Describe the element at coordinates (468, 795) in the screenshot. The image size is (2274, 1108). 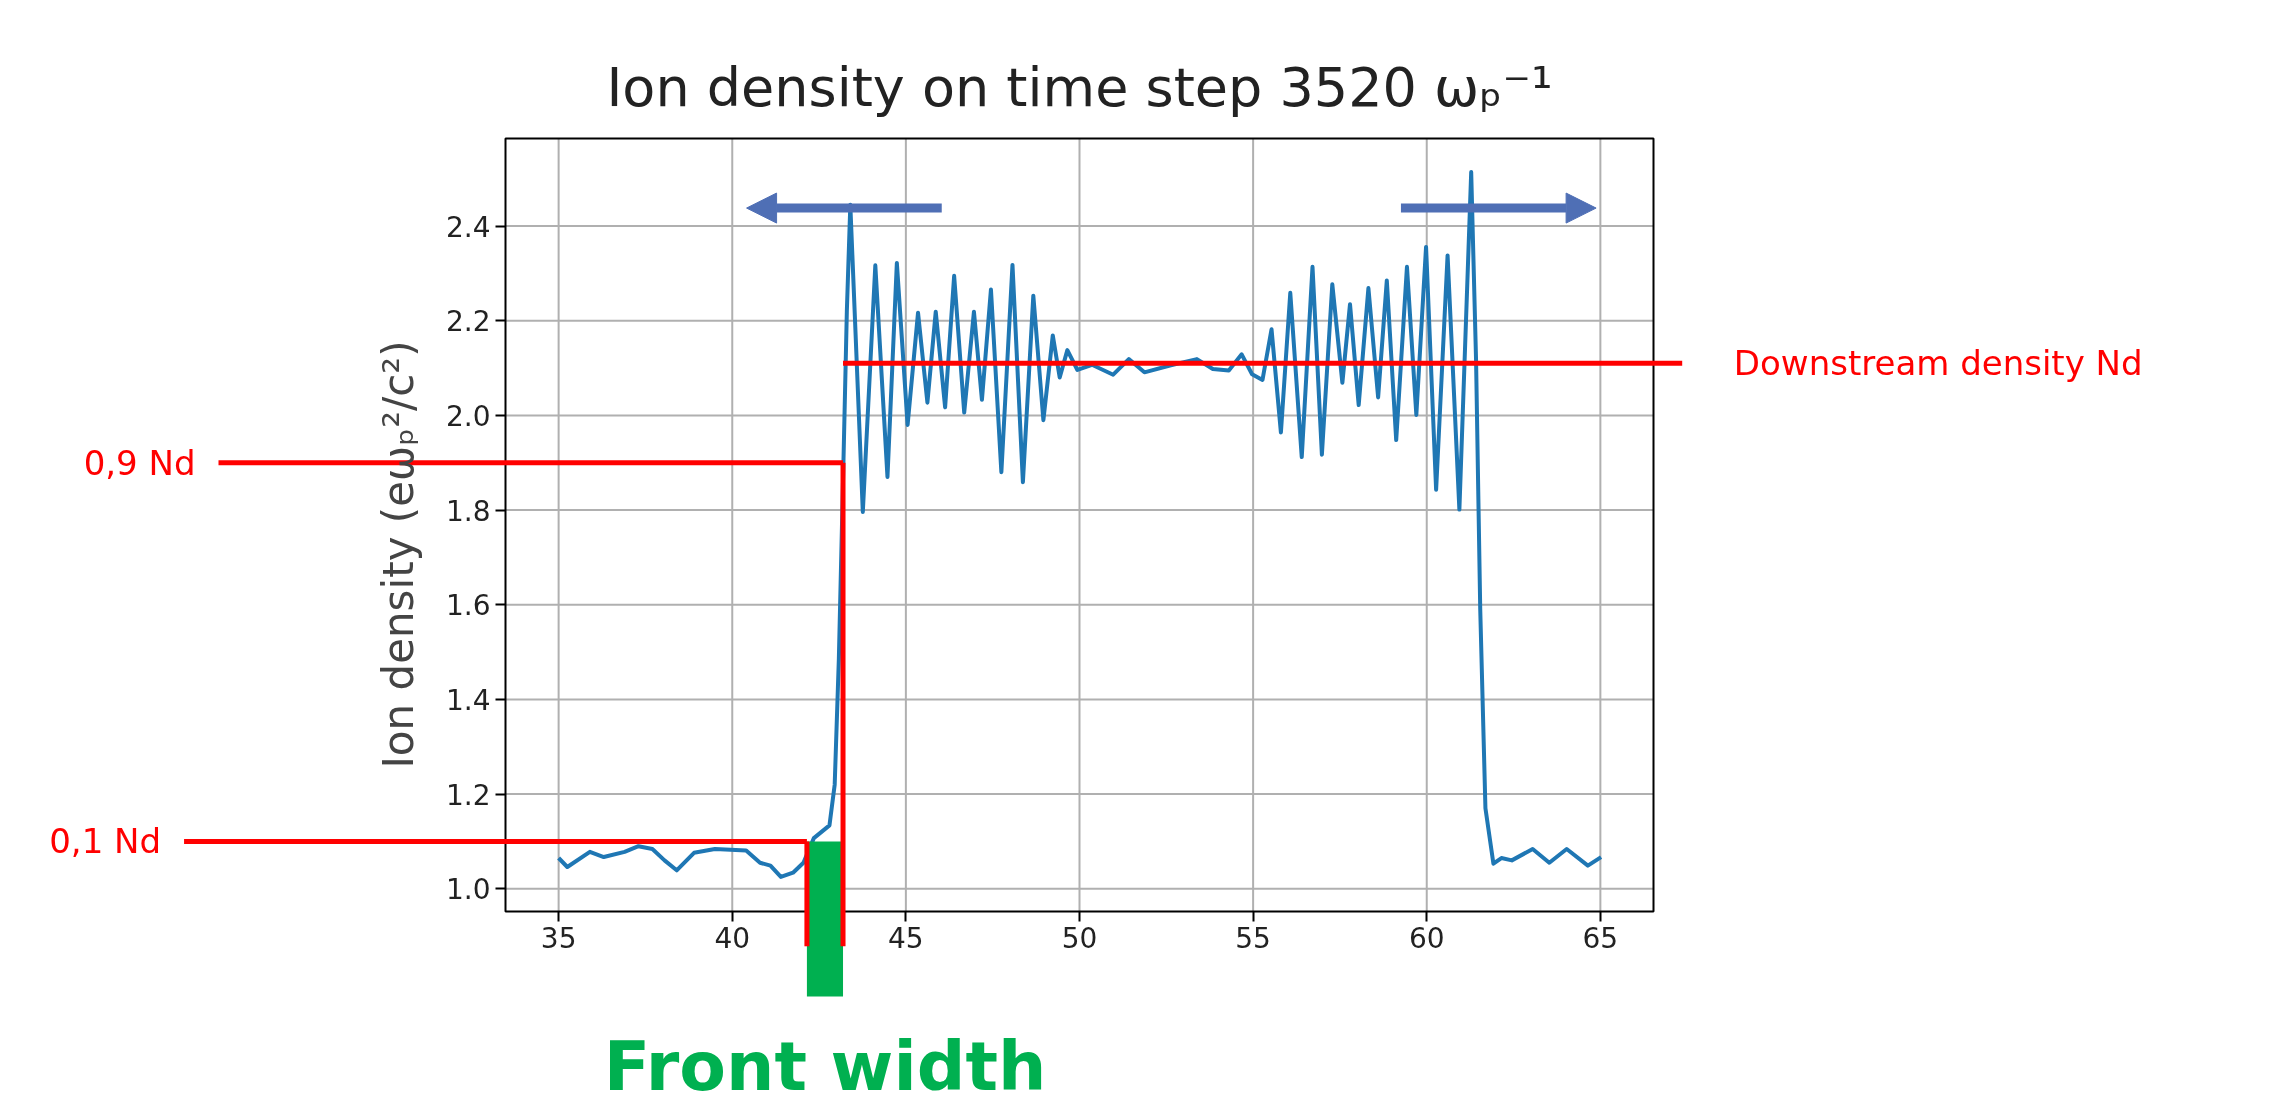
I see `y-tick-label: 1.2` at that location.